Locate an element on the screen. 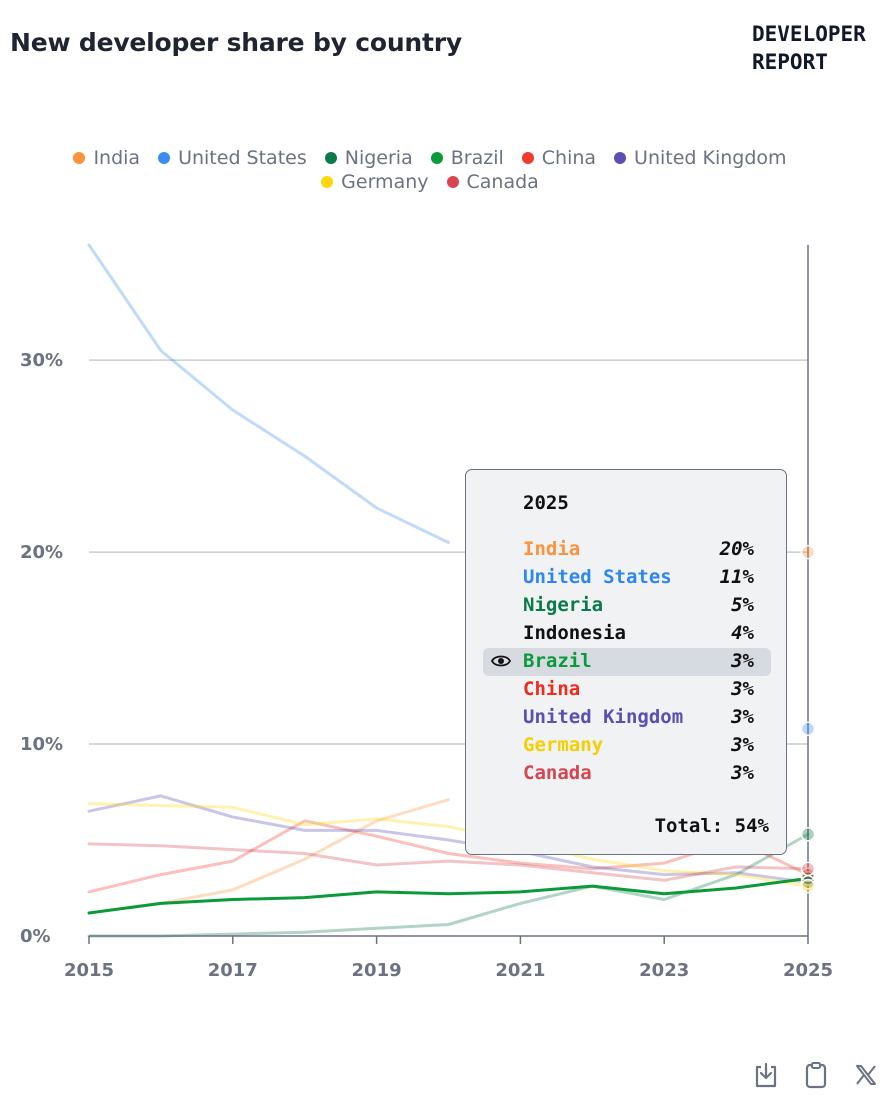 The height and width of the screenshot is (1102, 890). clipboard-icon is located at coordinates (816, 1075).